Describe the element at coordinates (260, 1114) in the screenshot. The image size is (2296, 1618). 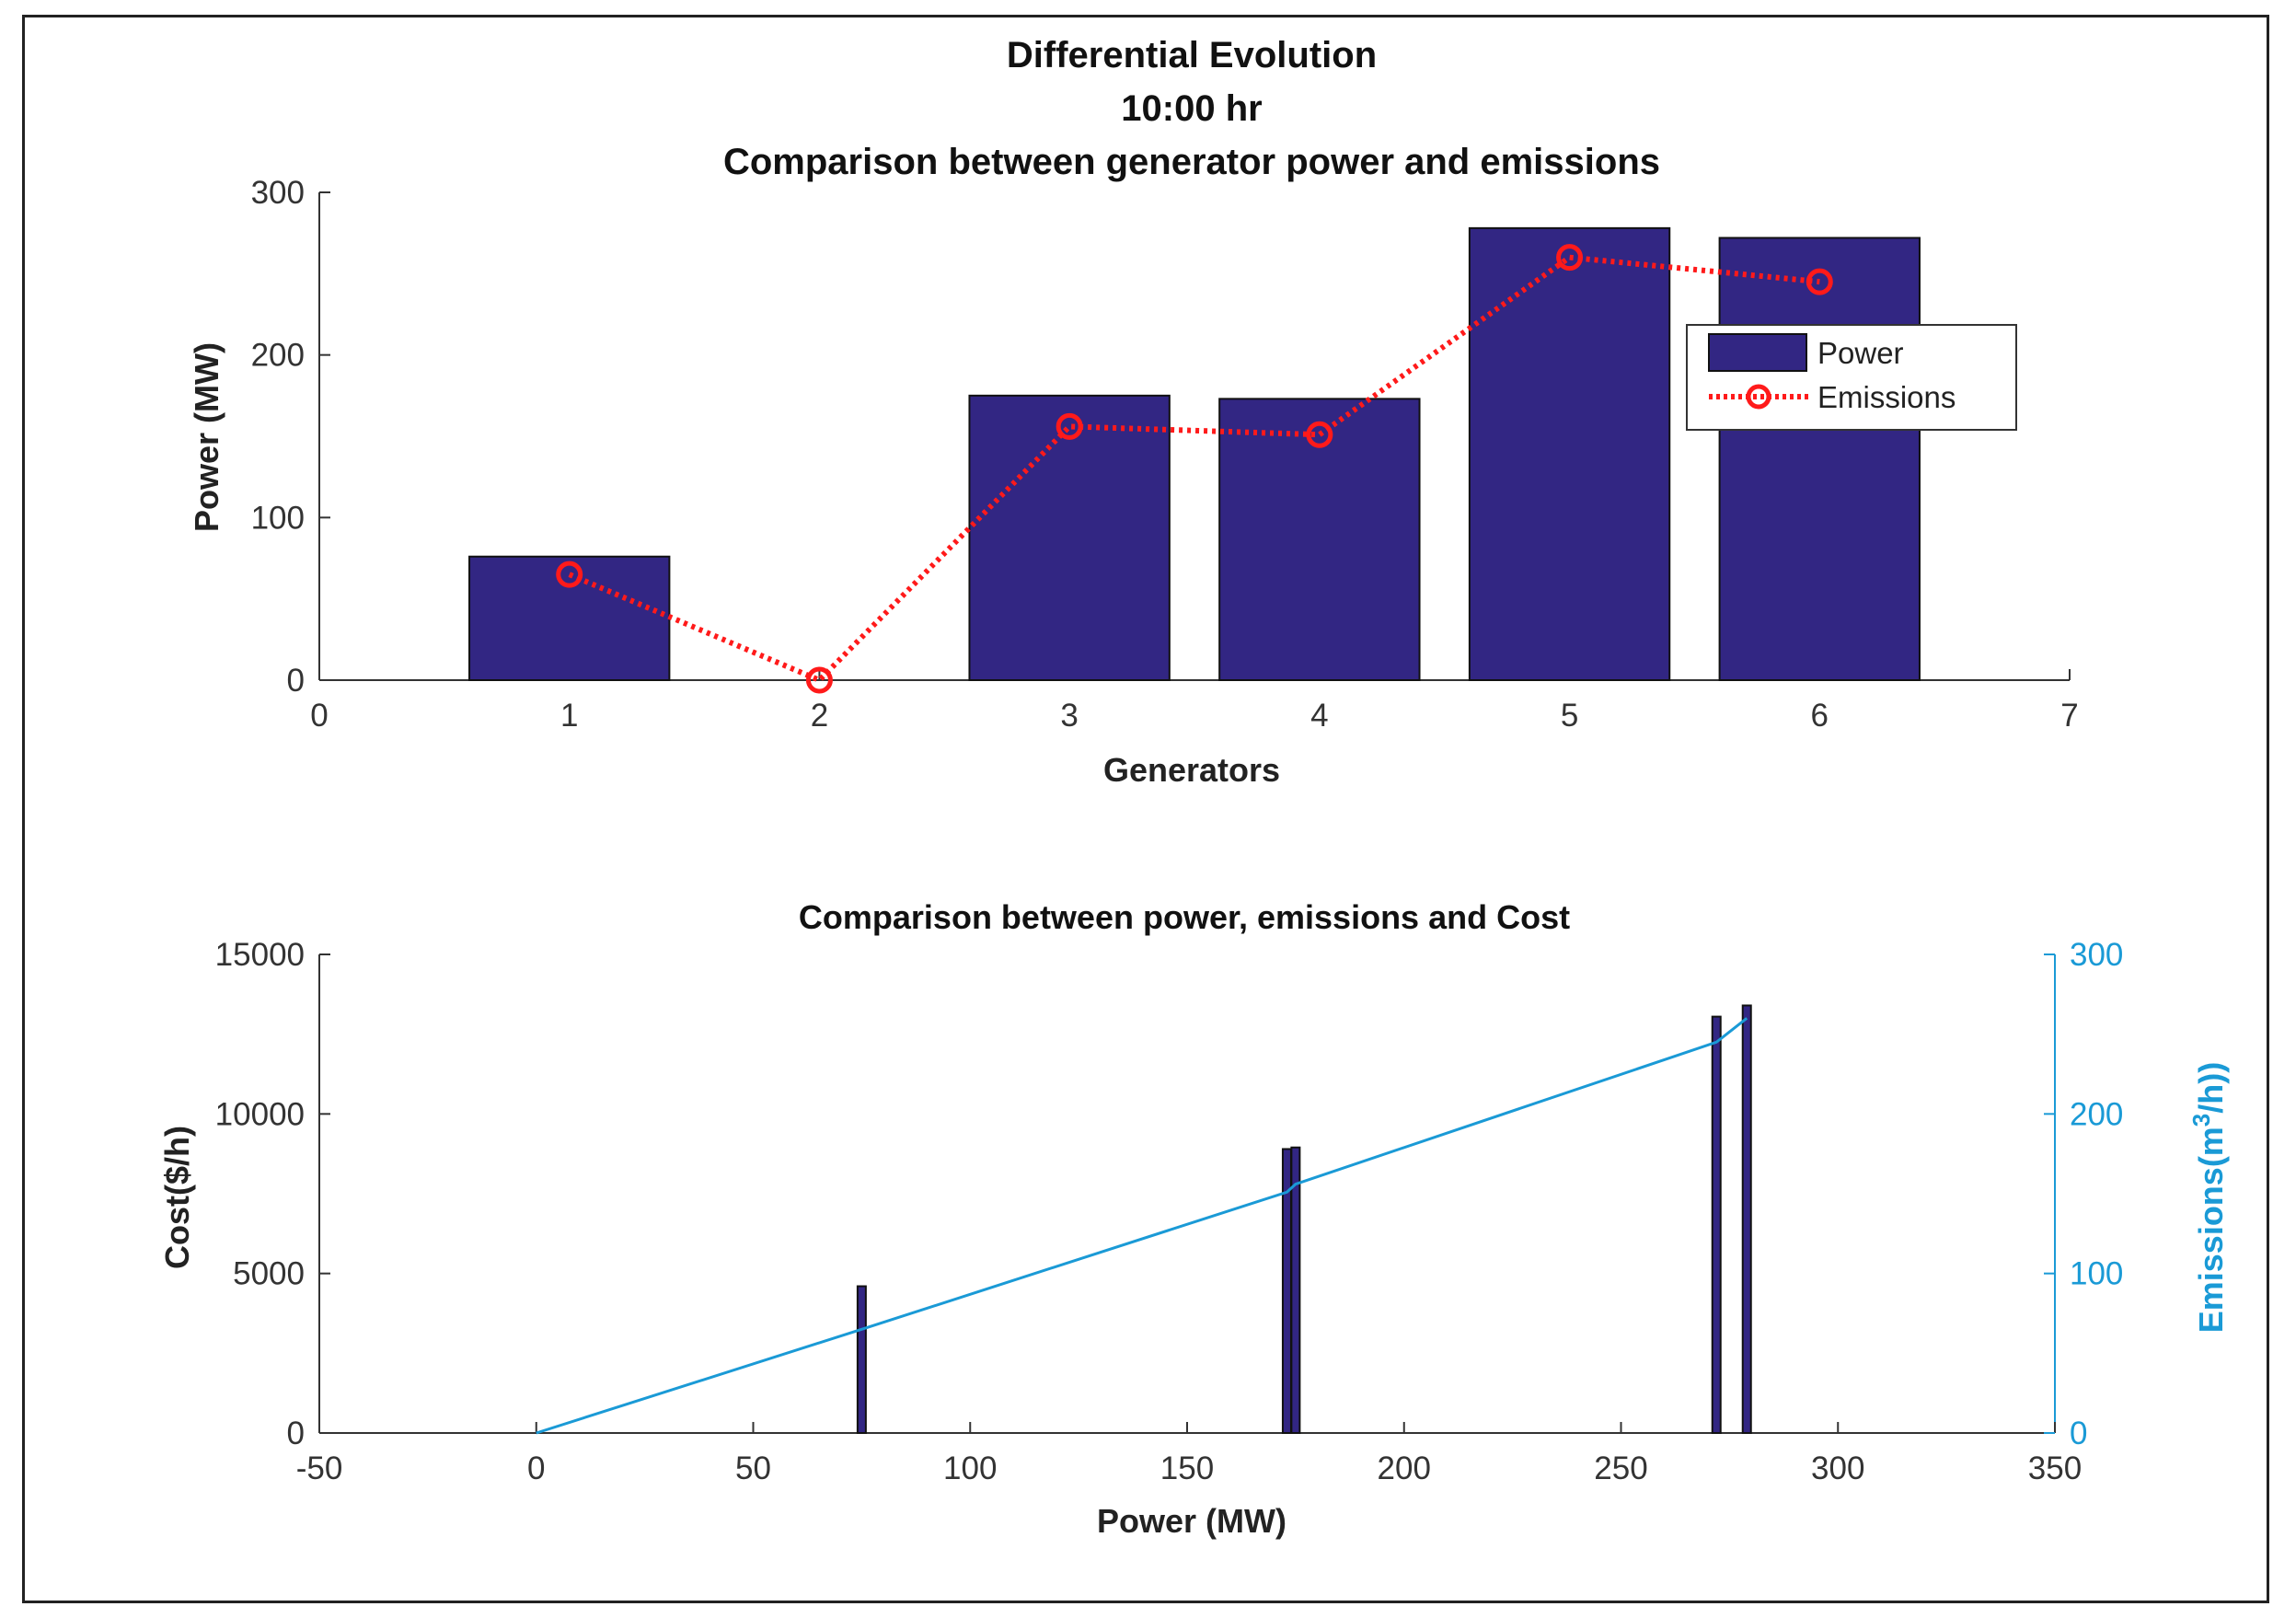
I see `bottom-left-y-tick-label: 10000` at that location.